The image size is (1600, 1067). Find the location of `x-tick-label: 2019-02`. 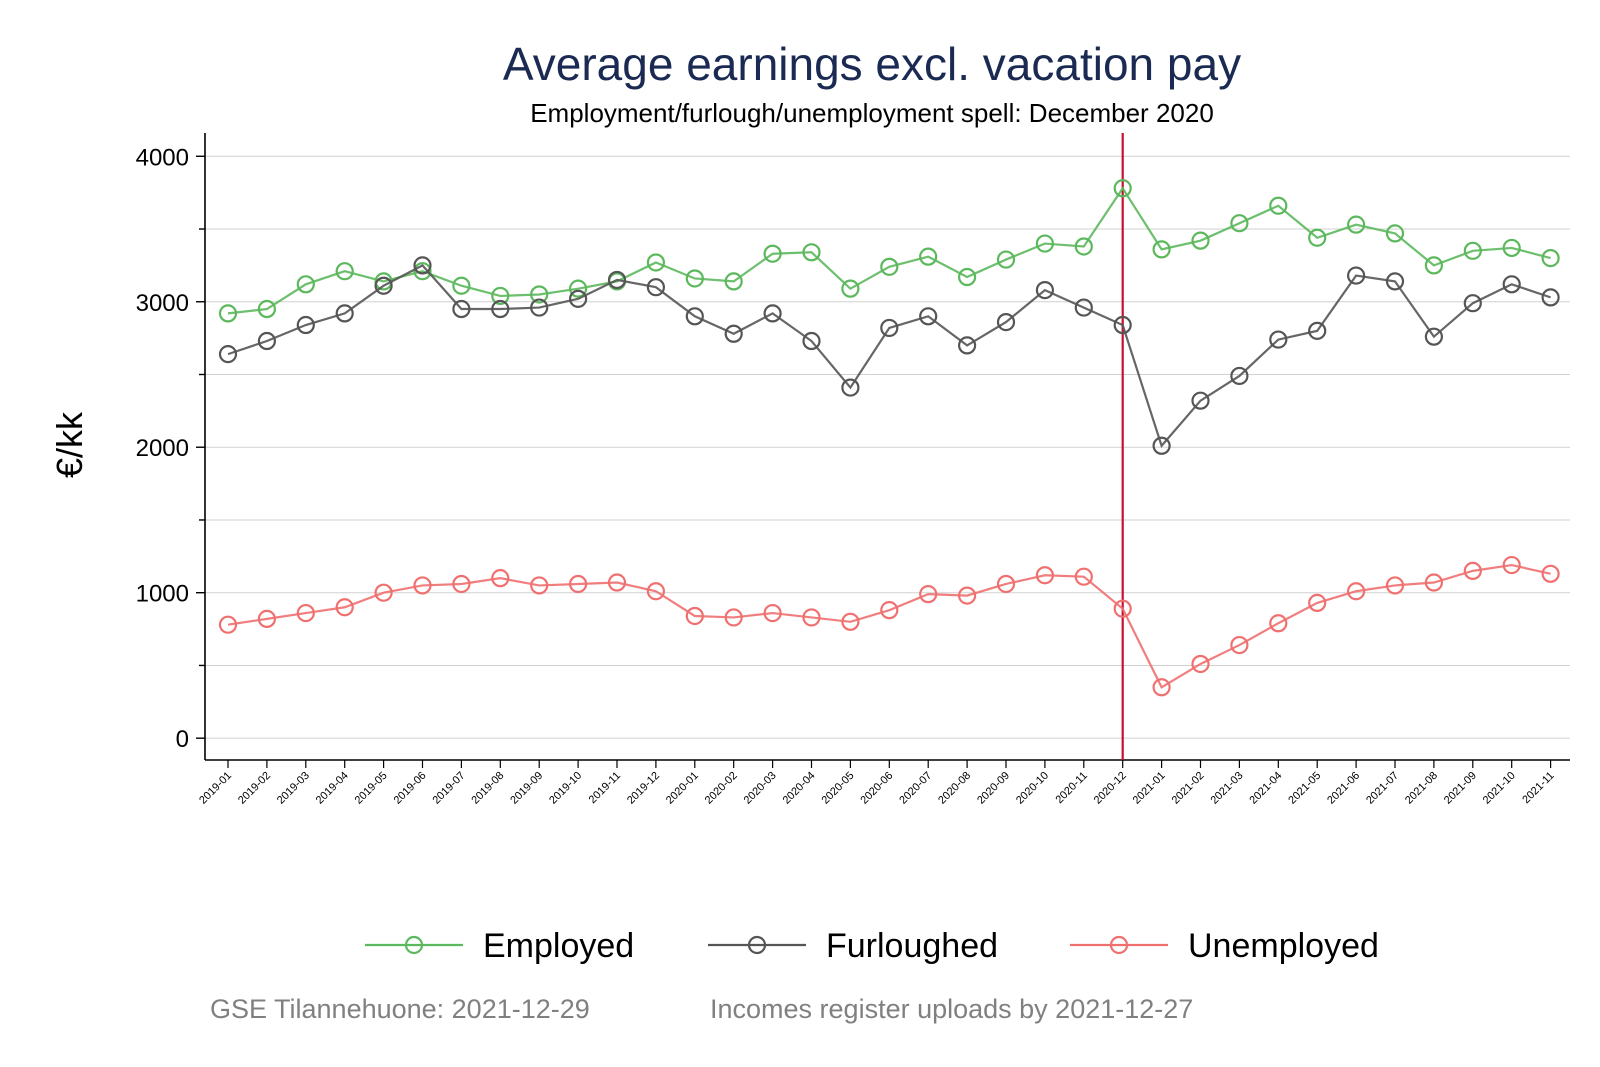

x-tick-label: 2019-02 is located at coordinates (254, 788).